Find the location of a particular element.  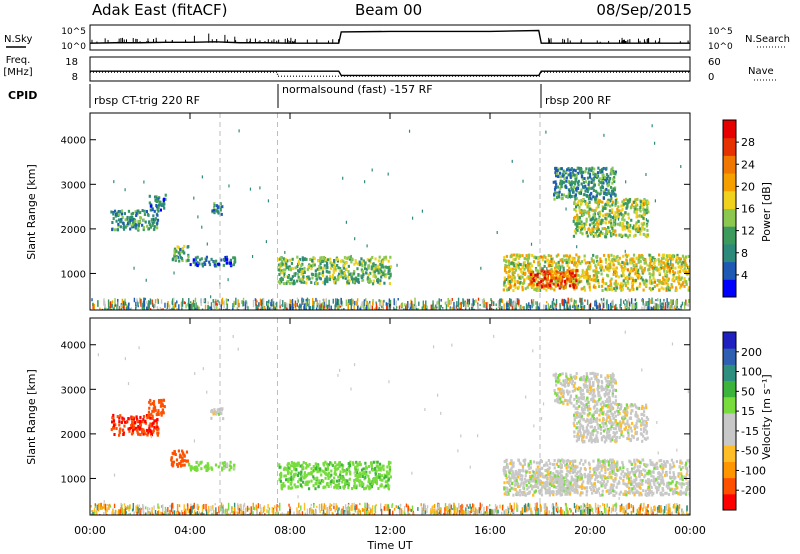

y-tick-label: 3000 is located at coordinates (73, 185).